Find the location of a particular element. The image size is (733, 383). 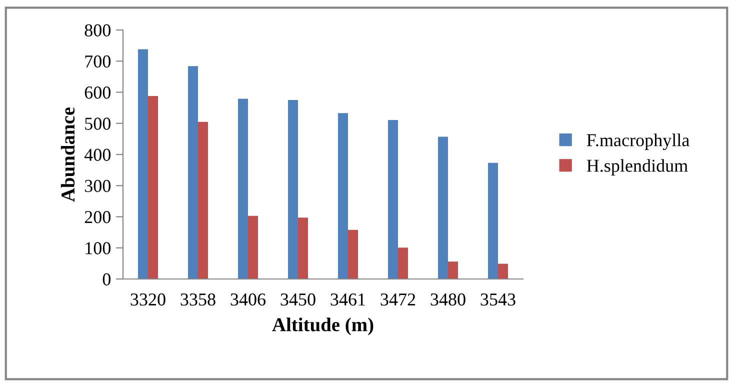

x-tick-label: 3320 is located at coordinates (148, 299).